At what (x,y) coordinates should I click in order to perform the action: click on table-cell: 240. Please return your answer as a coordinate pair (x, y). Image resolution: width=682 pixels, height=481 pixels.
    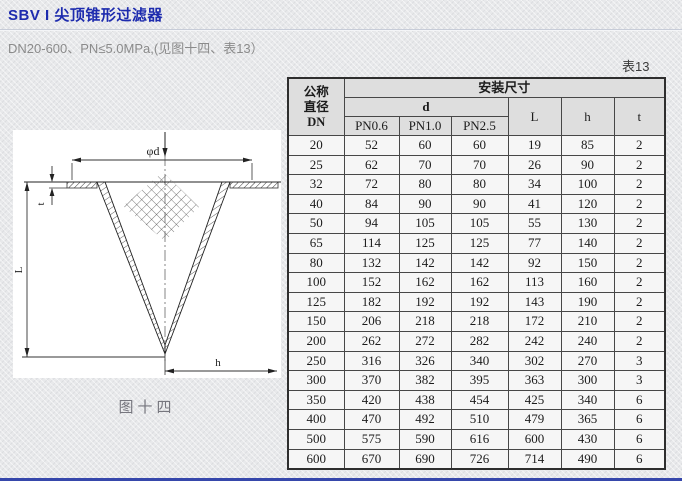
    Looking at the image, I should click on (587, 341).